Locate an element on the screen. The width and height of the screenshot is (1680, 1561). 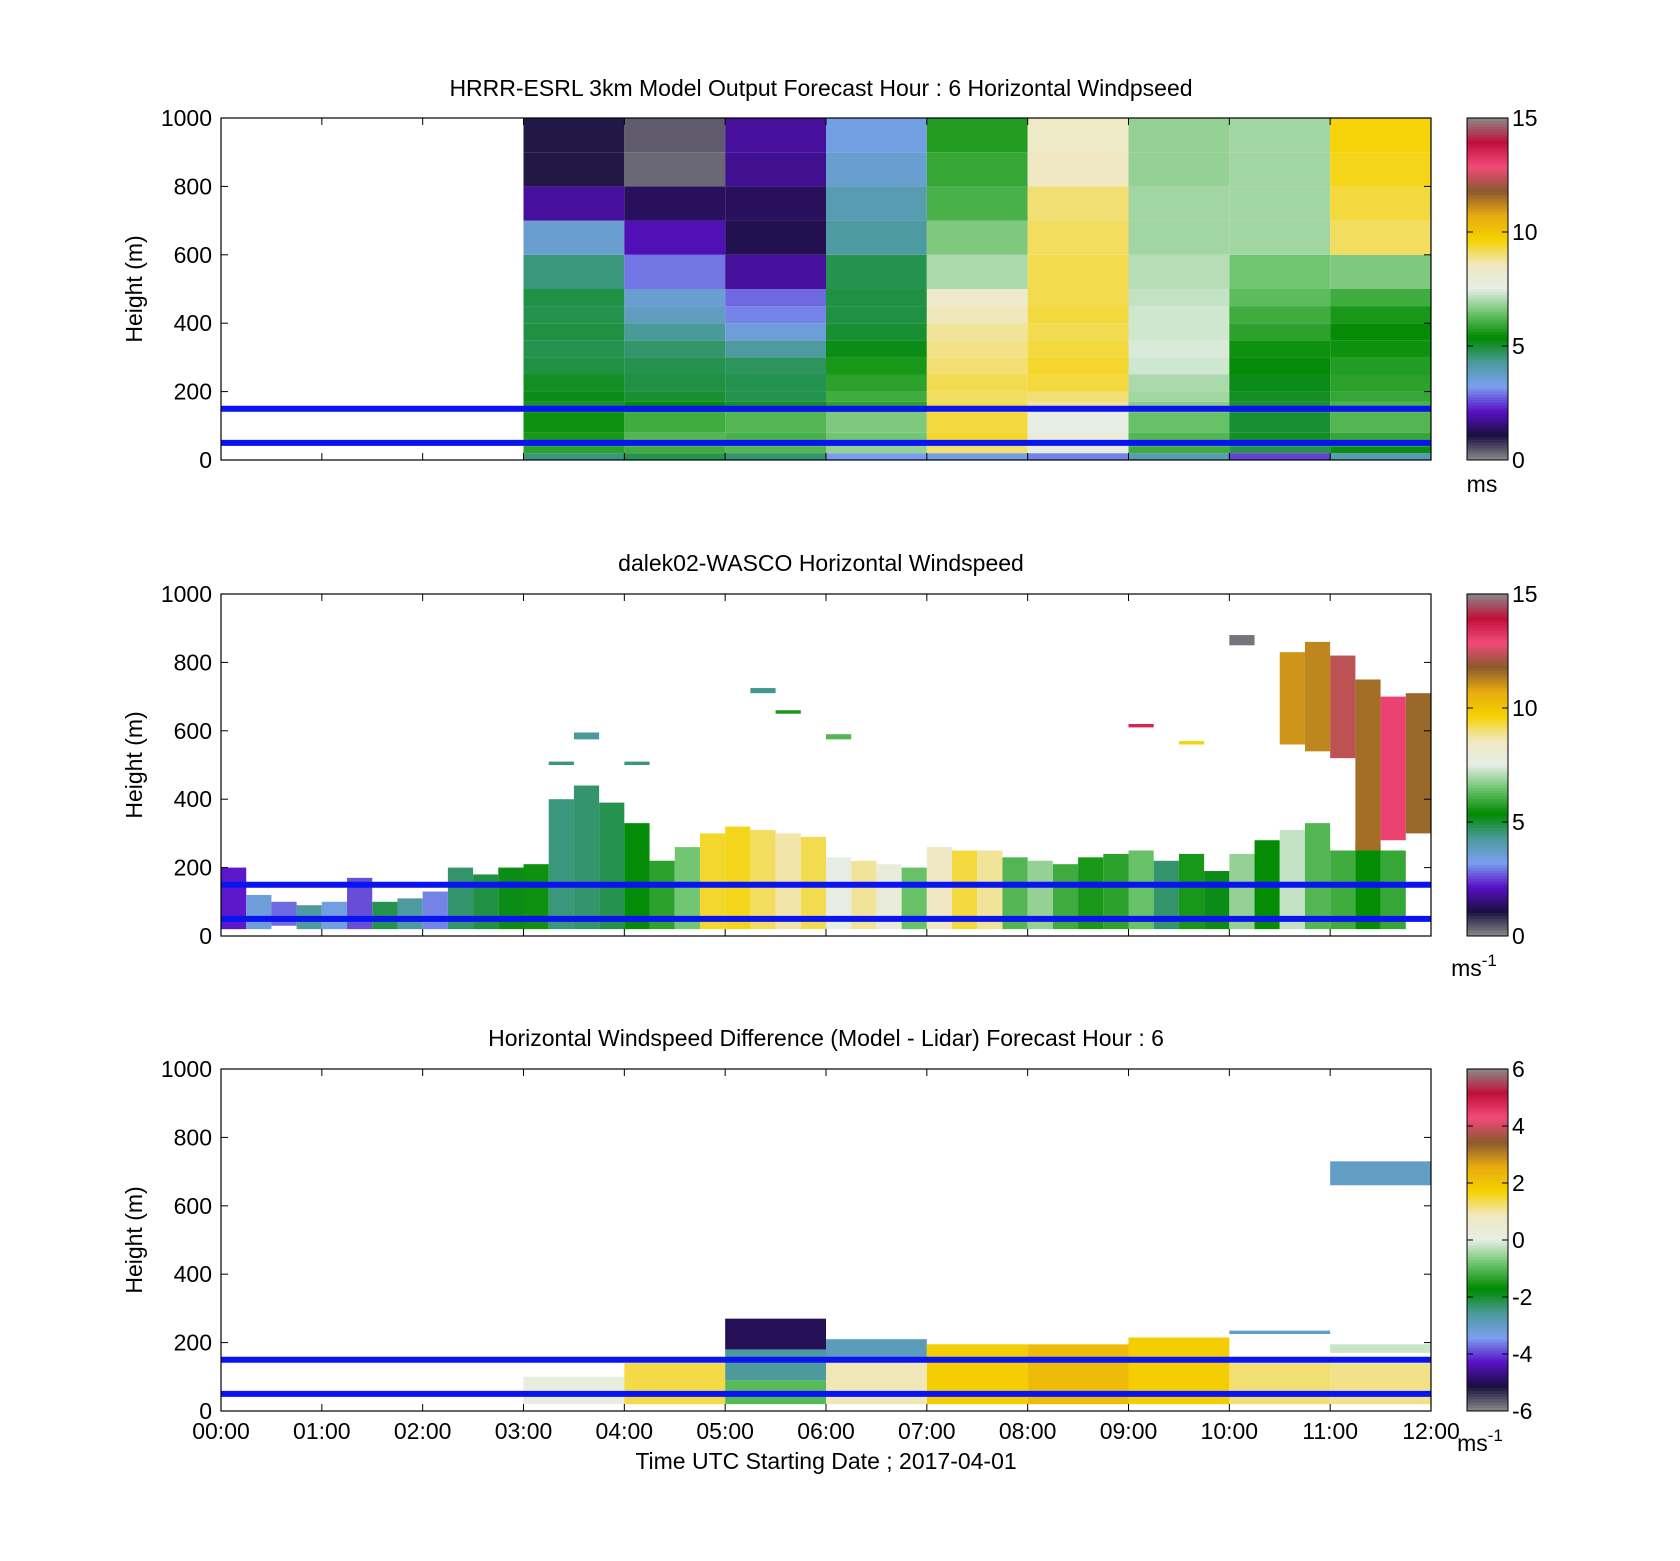
panel-difference-colorbar-unit: ms-1 is located at coordinates (1480, 1441).